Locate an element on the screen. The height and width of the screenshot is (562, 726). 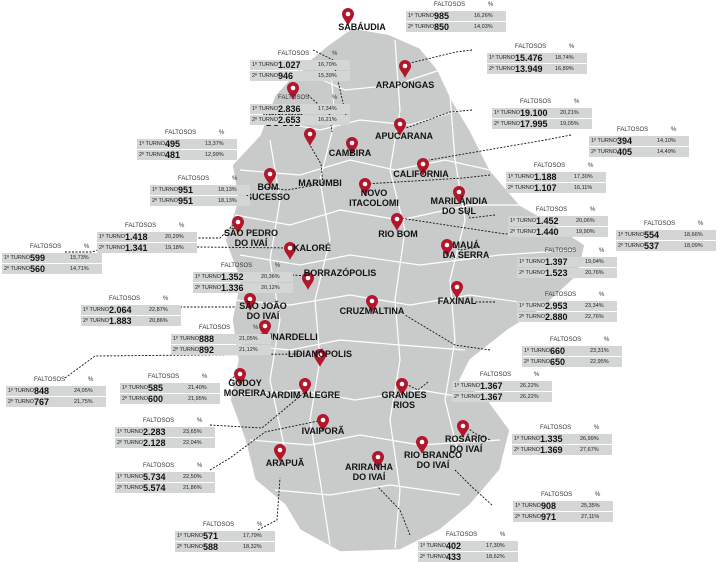
absent-percent: 17,34% is located at coordinates (327, 109).